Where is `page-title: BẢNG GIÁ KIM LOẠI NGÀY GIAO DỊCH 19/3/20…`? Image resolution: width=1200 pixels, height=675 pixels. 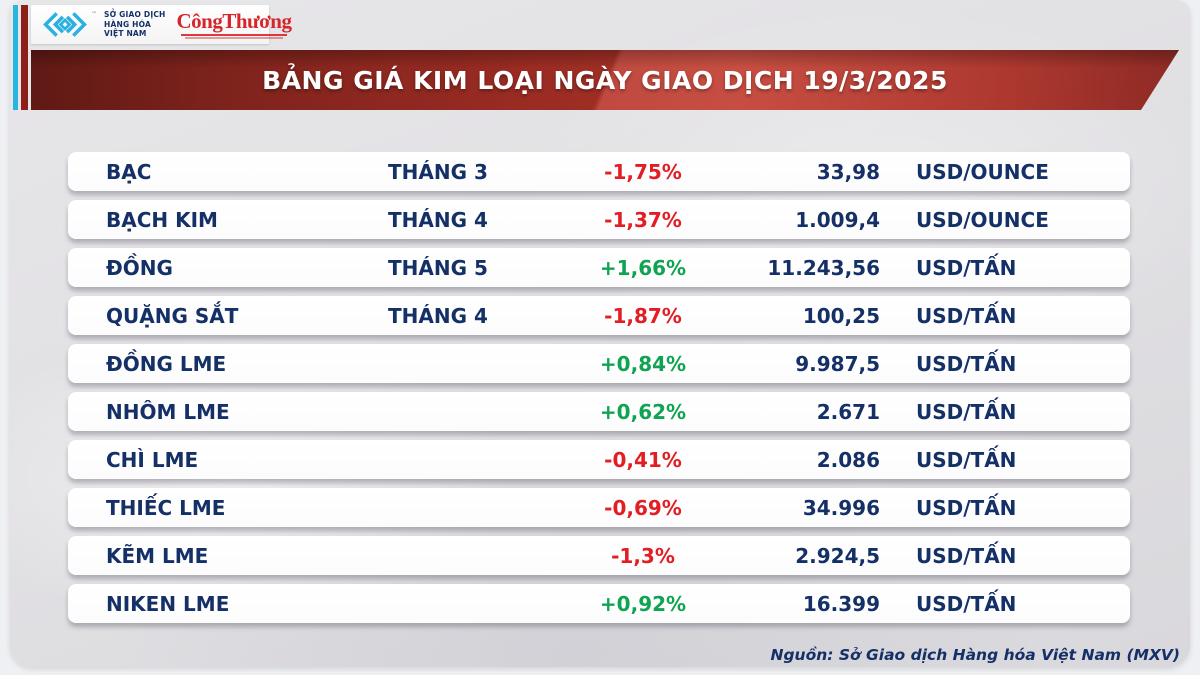 page-title: BẢNG GIÁ KIM LOẠI NGÀY GIAO DỊCH 19/3/20… is located at coordinates (605, 80).